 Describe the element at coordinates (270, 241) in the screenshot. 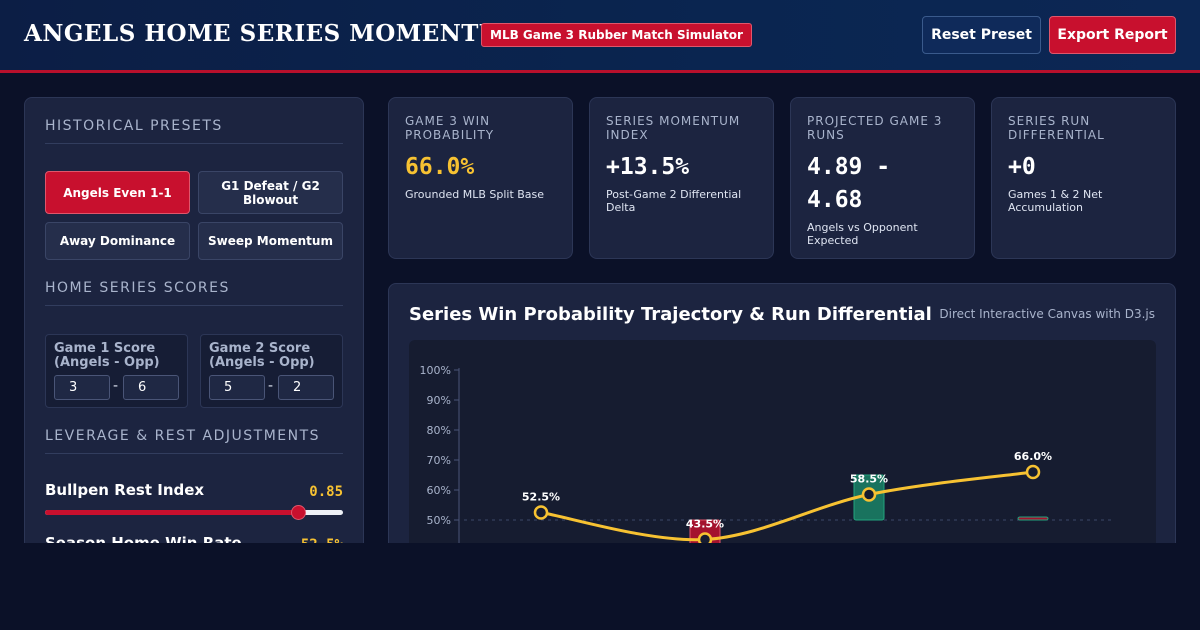

I see `preset-sweep-momentum-button: Sweep Momentum` at that location.